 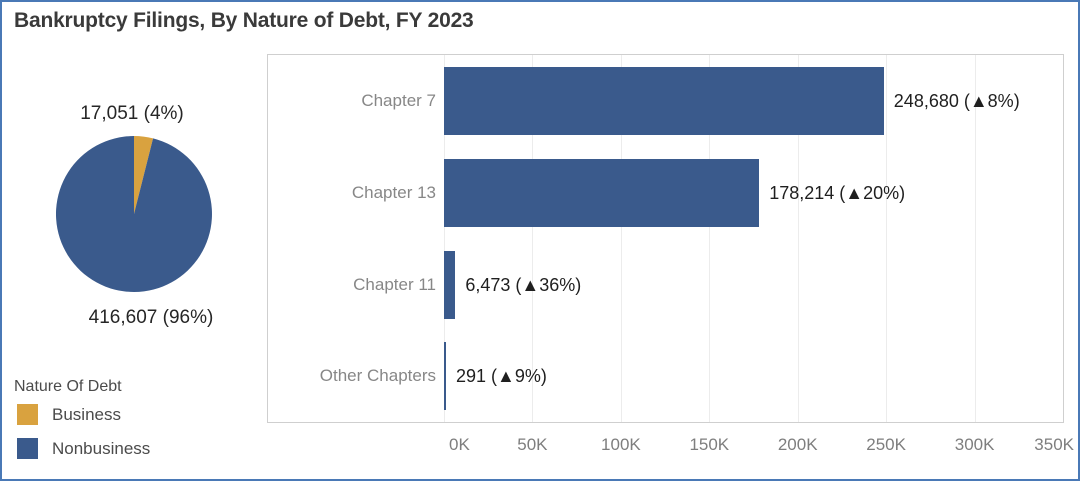 I want to click on gridline-300k, so click(x=975, y=238).